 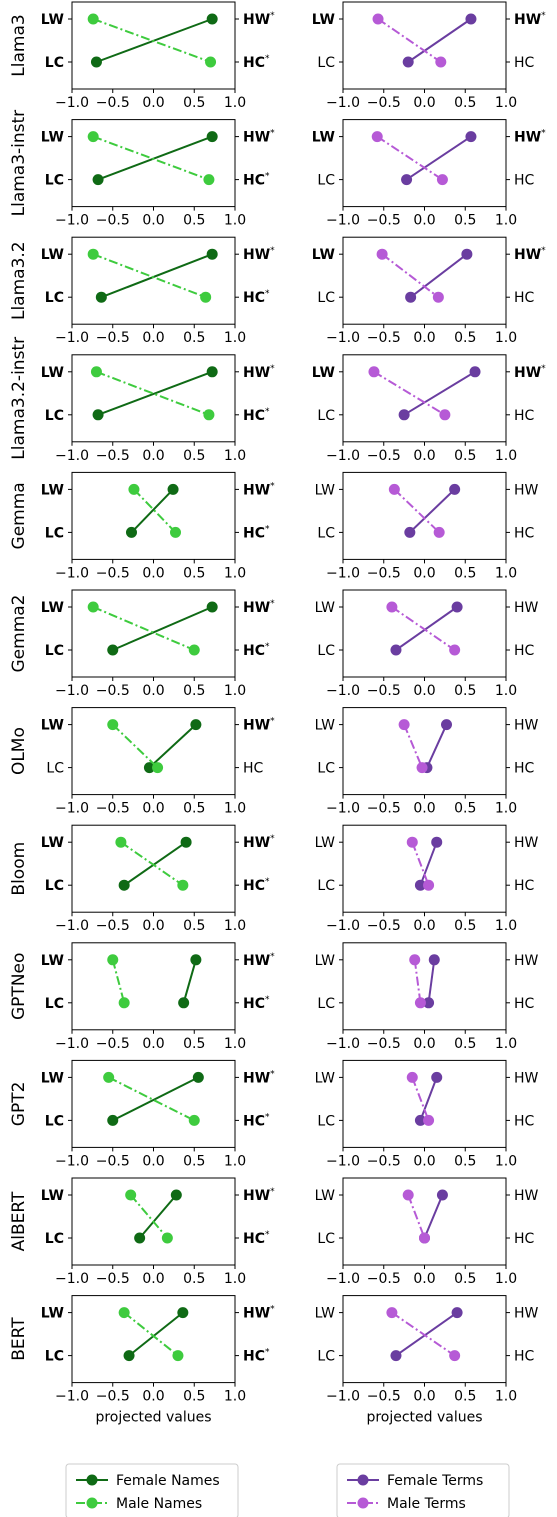 What do you see at coordinates (194, 103) in the screenshot?
I see `llama3-names-xtick-label: 0.5` at bounding box center [194, 103].